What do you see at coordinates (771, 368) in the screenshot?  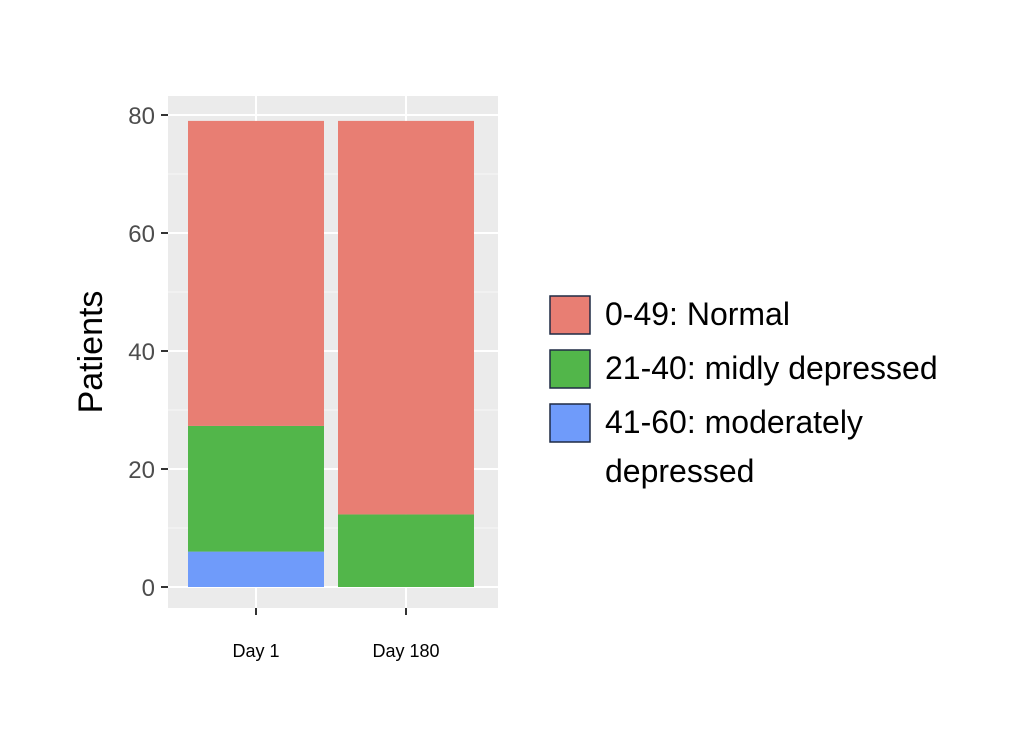 I see `legend-label: 21-40: midly depressed` at bounding box center [771, 368].